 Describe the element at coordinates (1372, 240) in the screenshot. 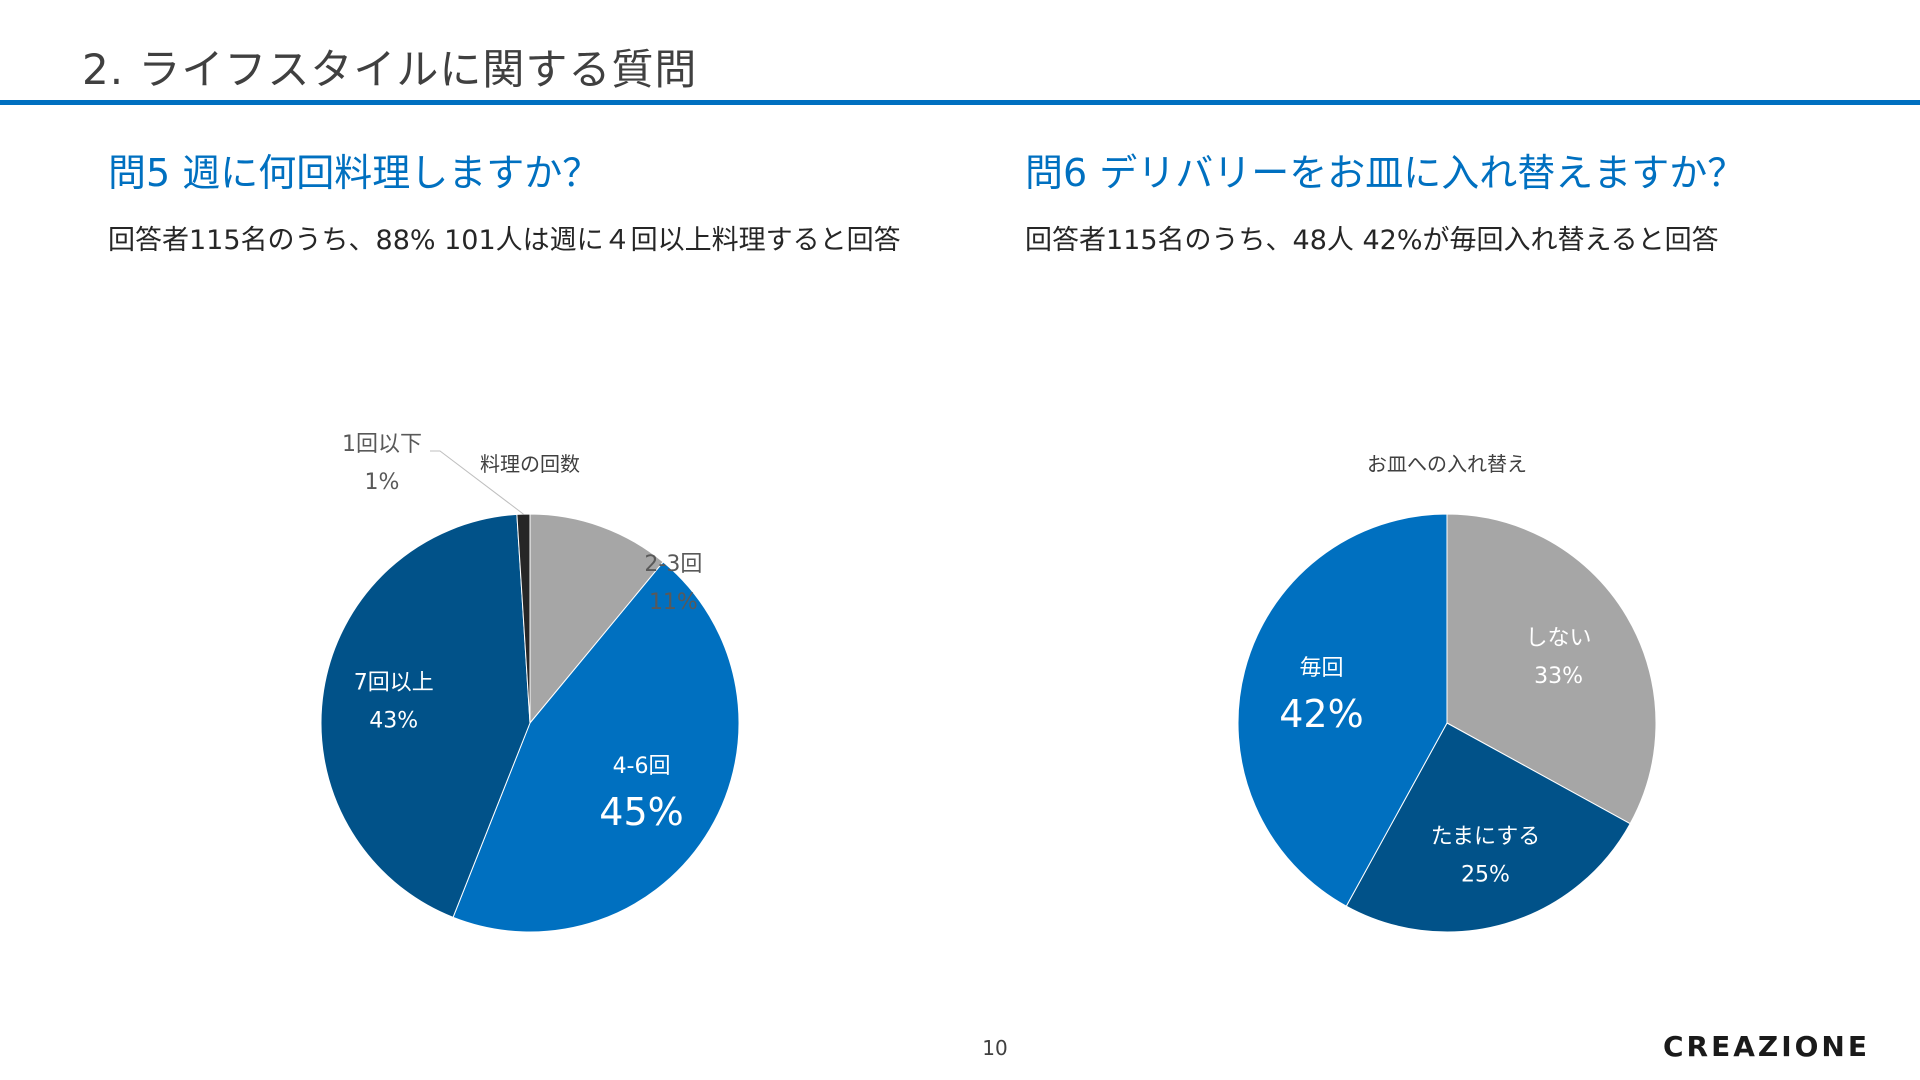

I see `q6-summary: 回答者115名のうち、48人 42%が毎回入れ替えると回答` at that location.